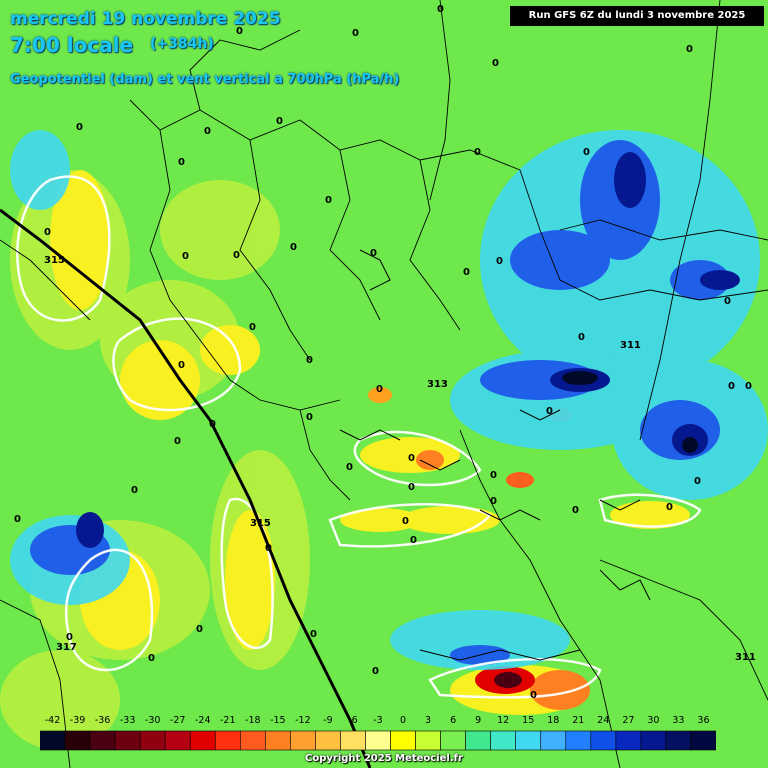  Describe the element at coordinates (103, 720) in the screenshot. I see `legend-tick-label: -36` at that location.